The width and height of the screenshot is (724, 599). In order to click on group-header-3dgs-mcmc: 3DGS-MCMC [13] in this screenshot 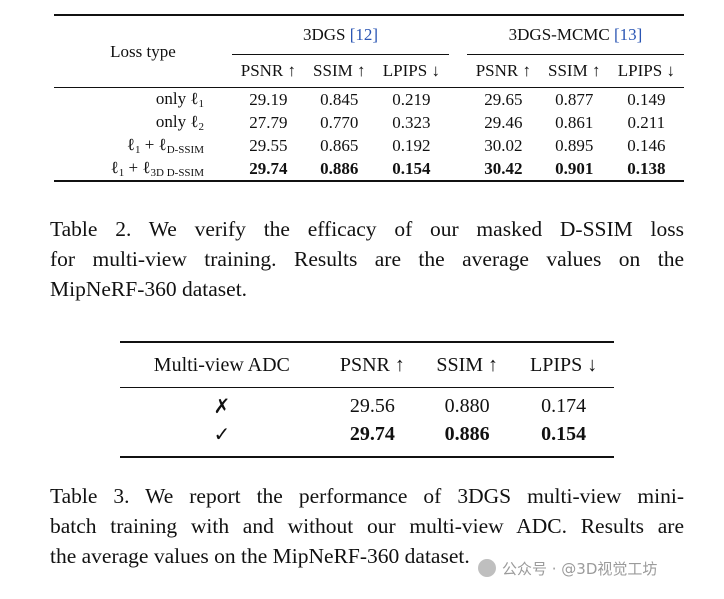, I will do `click(575, 35)`.